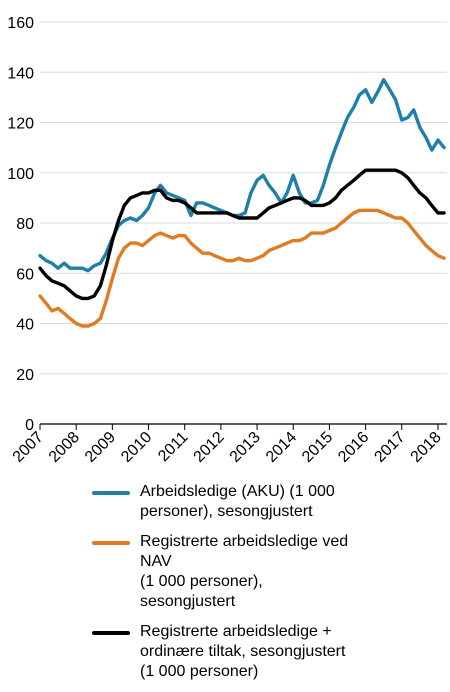  What do you see at coordinates (389, 447) in the screenshot?
I see `x-tick-label: 2017` at bounding box center [389, 447].